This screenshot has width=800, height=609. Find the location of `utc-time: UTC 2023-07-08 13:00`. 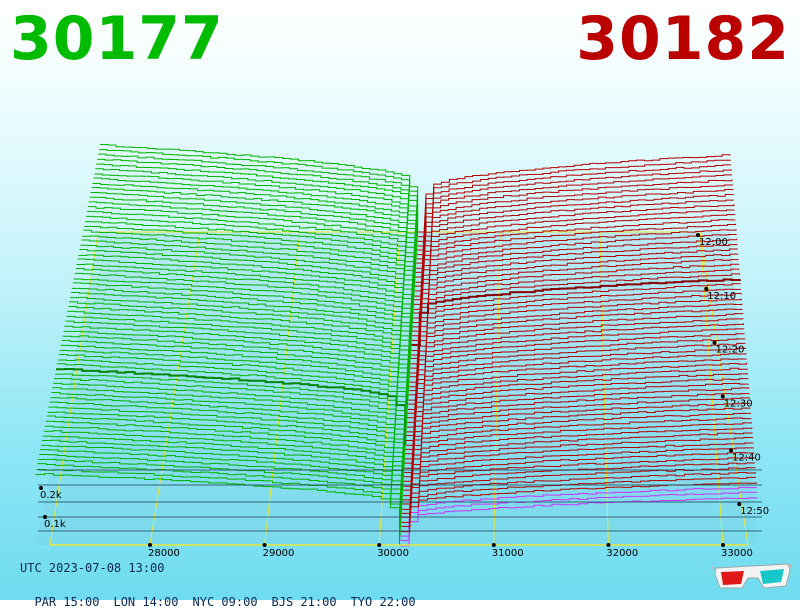

utc-time: UTC 2023-07-08 13:00 is located at coordinates (92, 568).